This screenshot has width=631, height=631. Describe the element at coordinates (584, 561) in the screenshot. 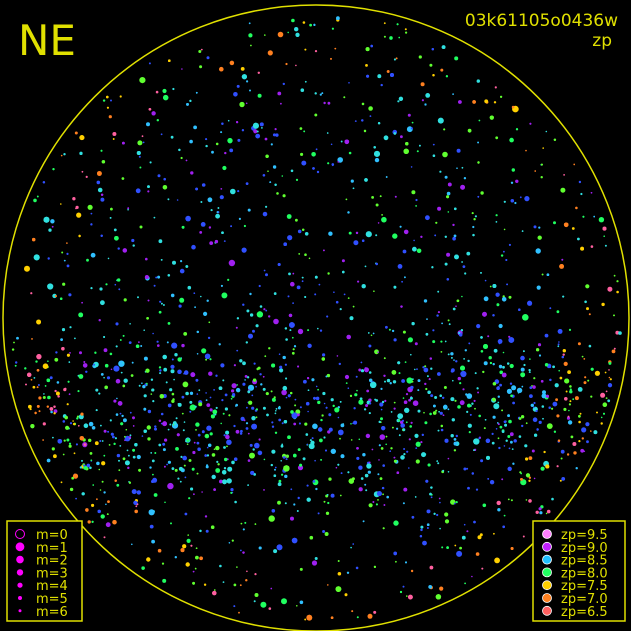

I see `zp-label: zp=8.5` at that location.